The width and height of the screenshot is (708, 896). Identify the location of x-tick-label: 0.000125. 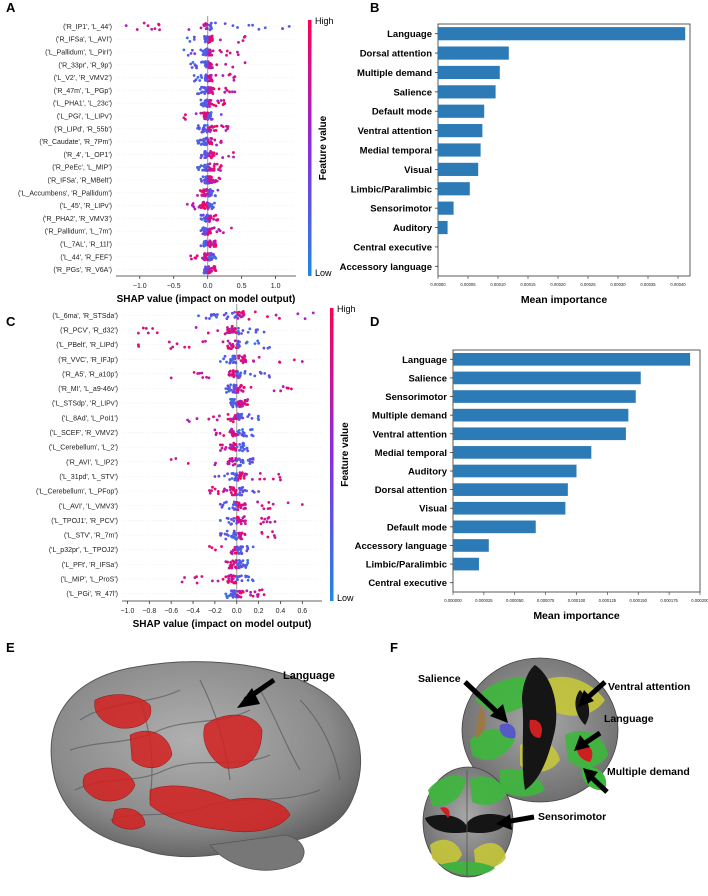
(608, 600).